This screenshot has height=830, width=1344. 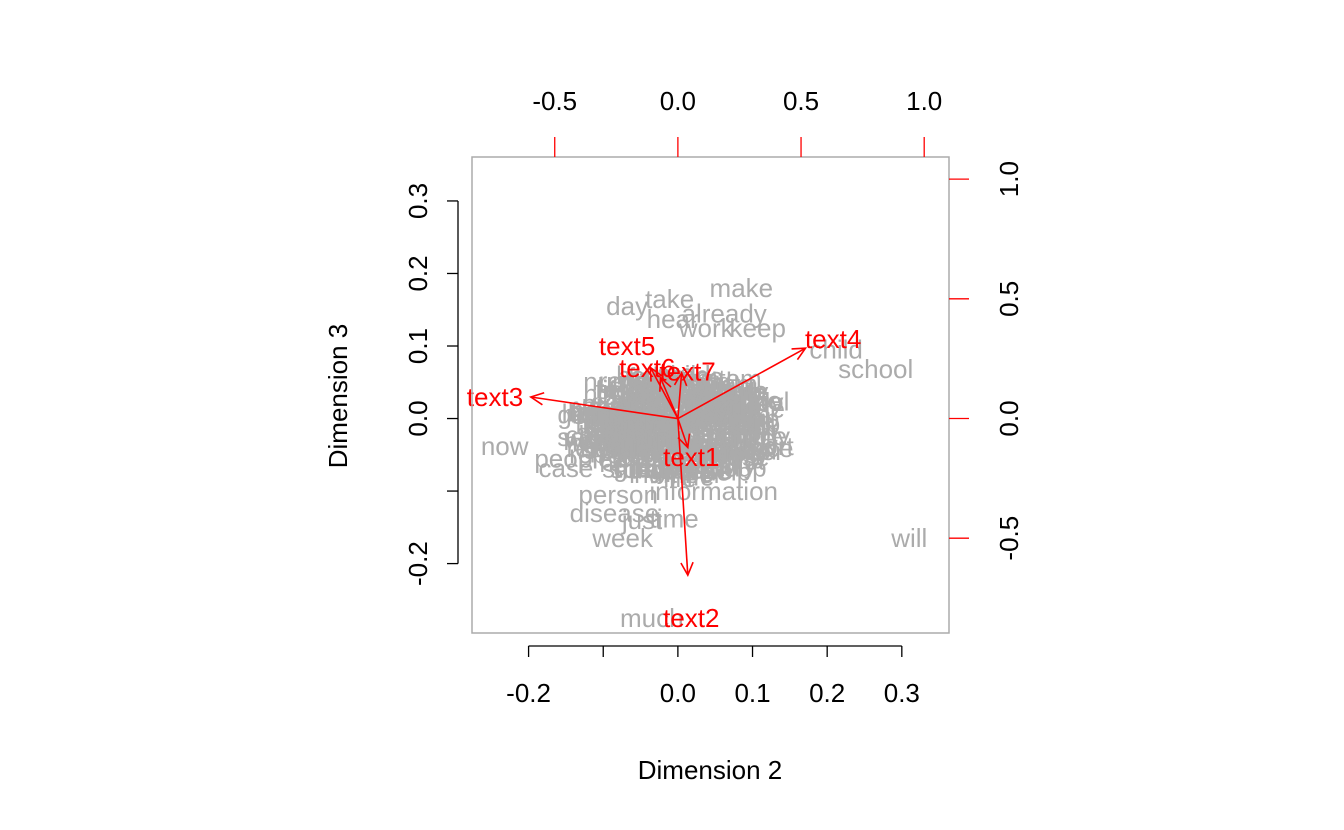 What do you see at coordinates (687, 569) in the screenshot?
I see `vector-arrowhead-text2` at bounding box center [687, 569].